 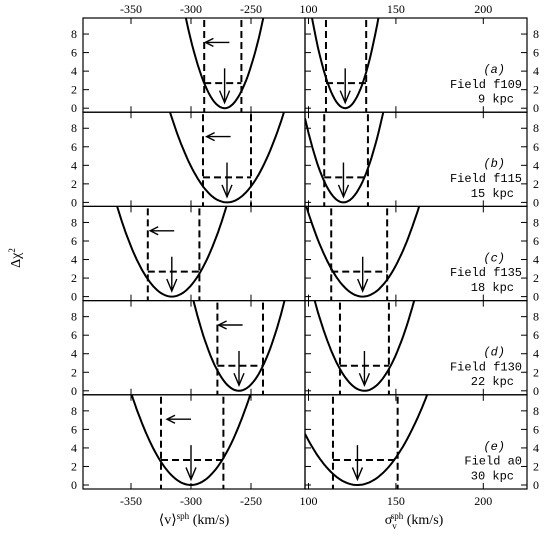 What do you see at coordinates (486, 179) in the screenshot?
I see `panel-field-label: Field f115` at bounding box center [486, 179].